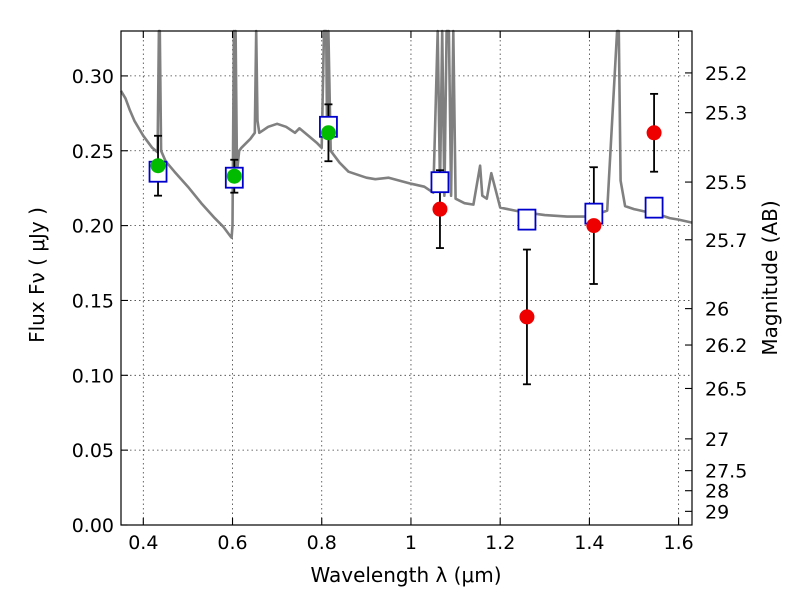 This screenshot has height=600, width=800. Describe the element at coordinates (717, 440) in the screenshot. I see `magnitude-tick-label: 27` at that location.